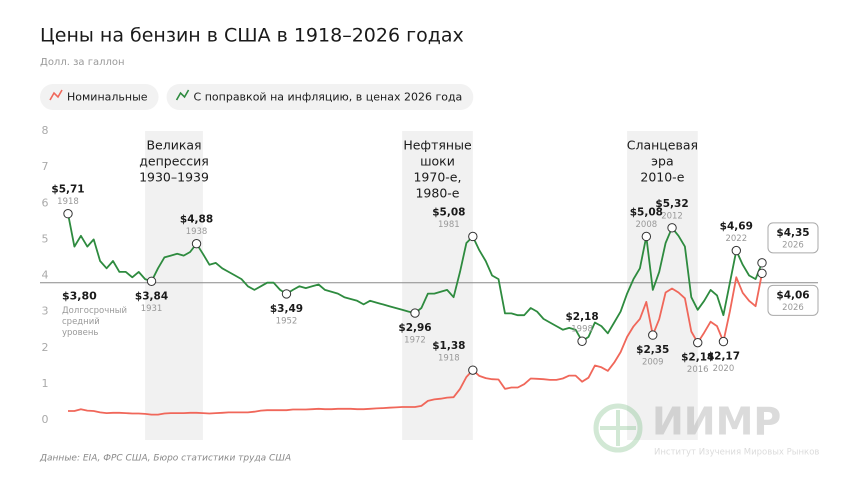 Image resolution: width=860 pixels, height=484 pixels. Describe the element at coordinates (94, 311) in the screenshot. I see `average-text: Долгосрочный` at that location.